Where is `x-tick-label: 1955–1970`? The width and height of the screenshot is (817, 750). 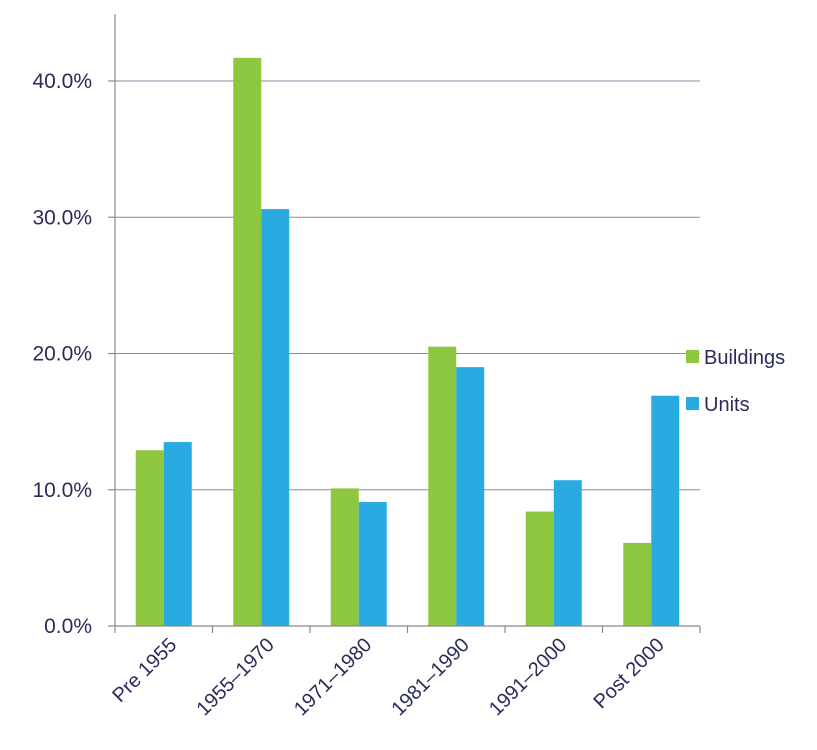 x-tick-label: 1955–1970 is located at coordinates (235, 677).